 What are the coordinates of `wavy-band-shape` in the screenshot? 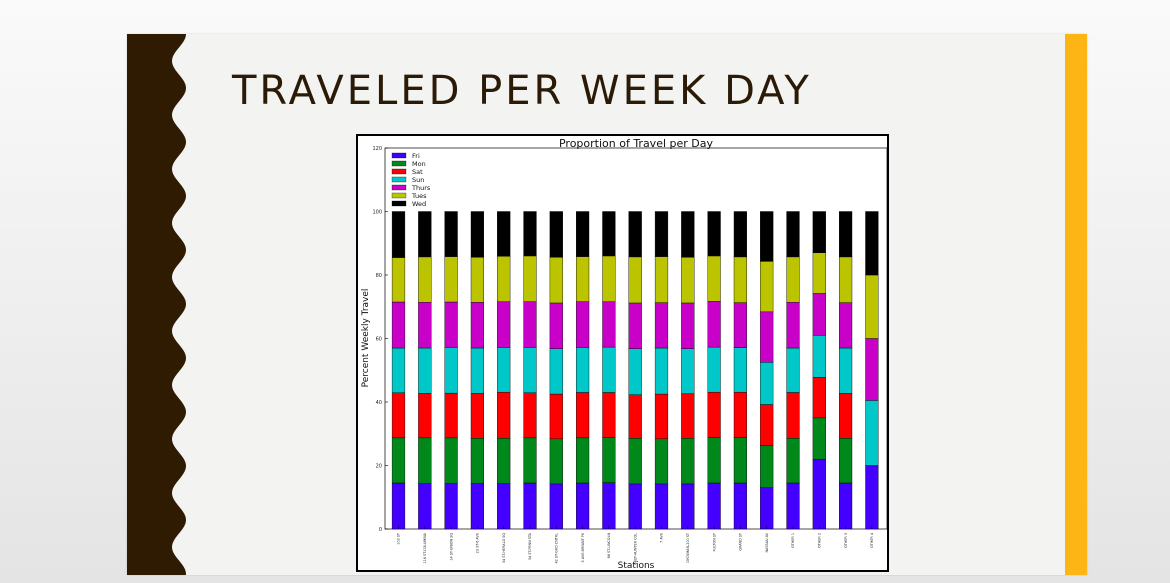 It's located at (156, 304).